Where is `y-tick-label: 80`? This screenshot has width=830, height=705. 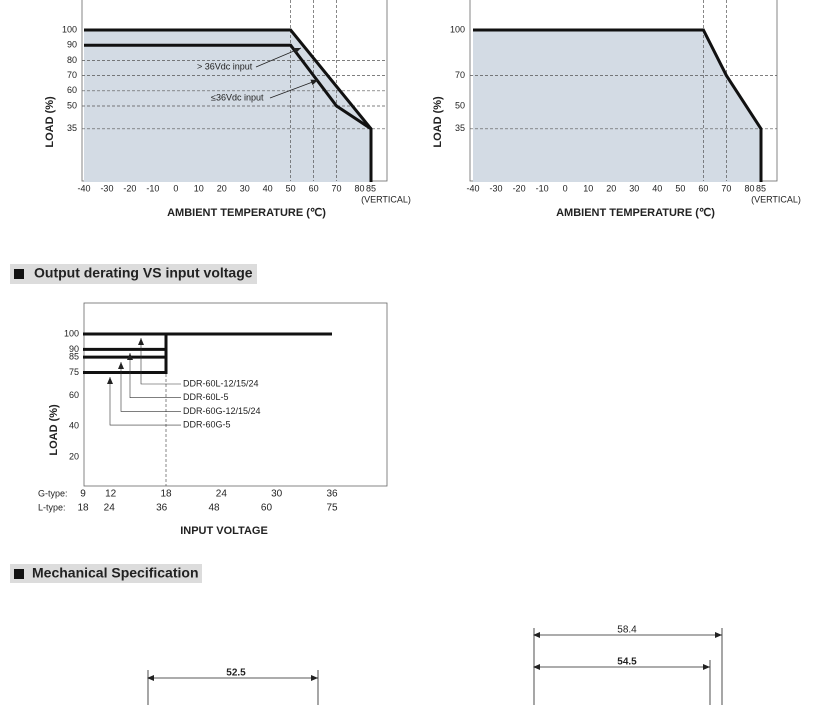
y-tick-label: 80 is located at coordinates (72, 60).